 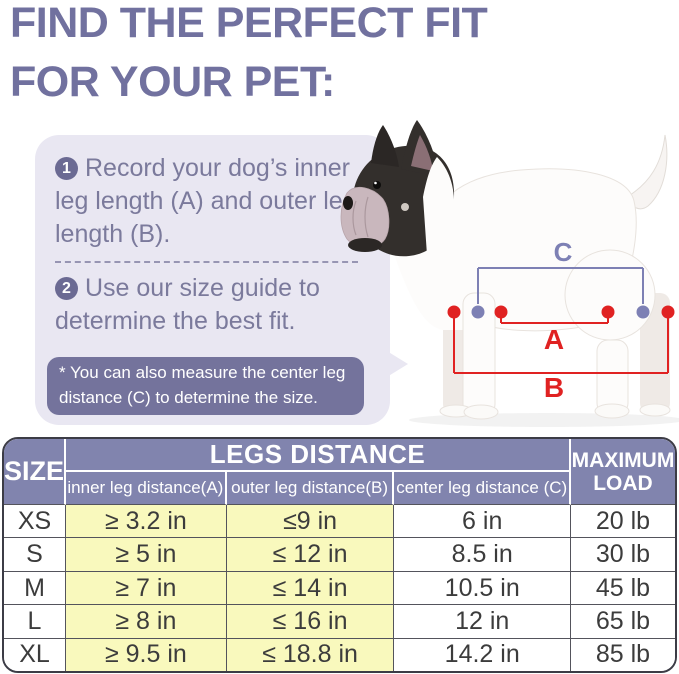 I want to click on page-title: FIND THE PERFECT FIT FOR YOUR PET:, so click(x=249, y=56).